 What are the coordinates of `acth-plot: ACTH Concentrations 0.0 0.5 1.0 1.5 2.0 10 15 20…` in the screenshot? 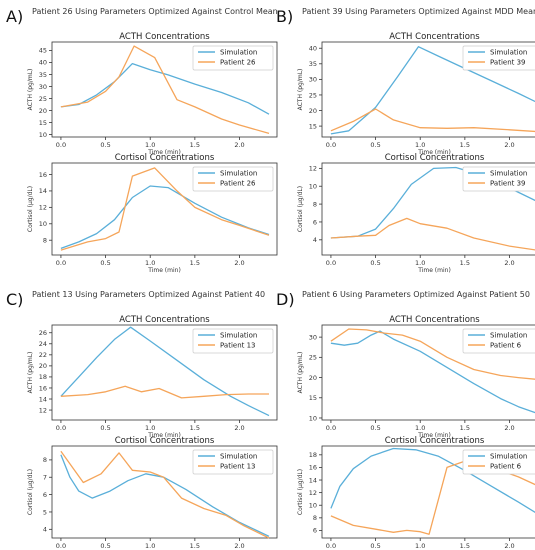 It's located at (152, 94).